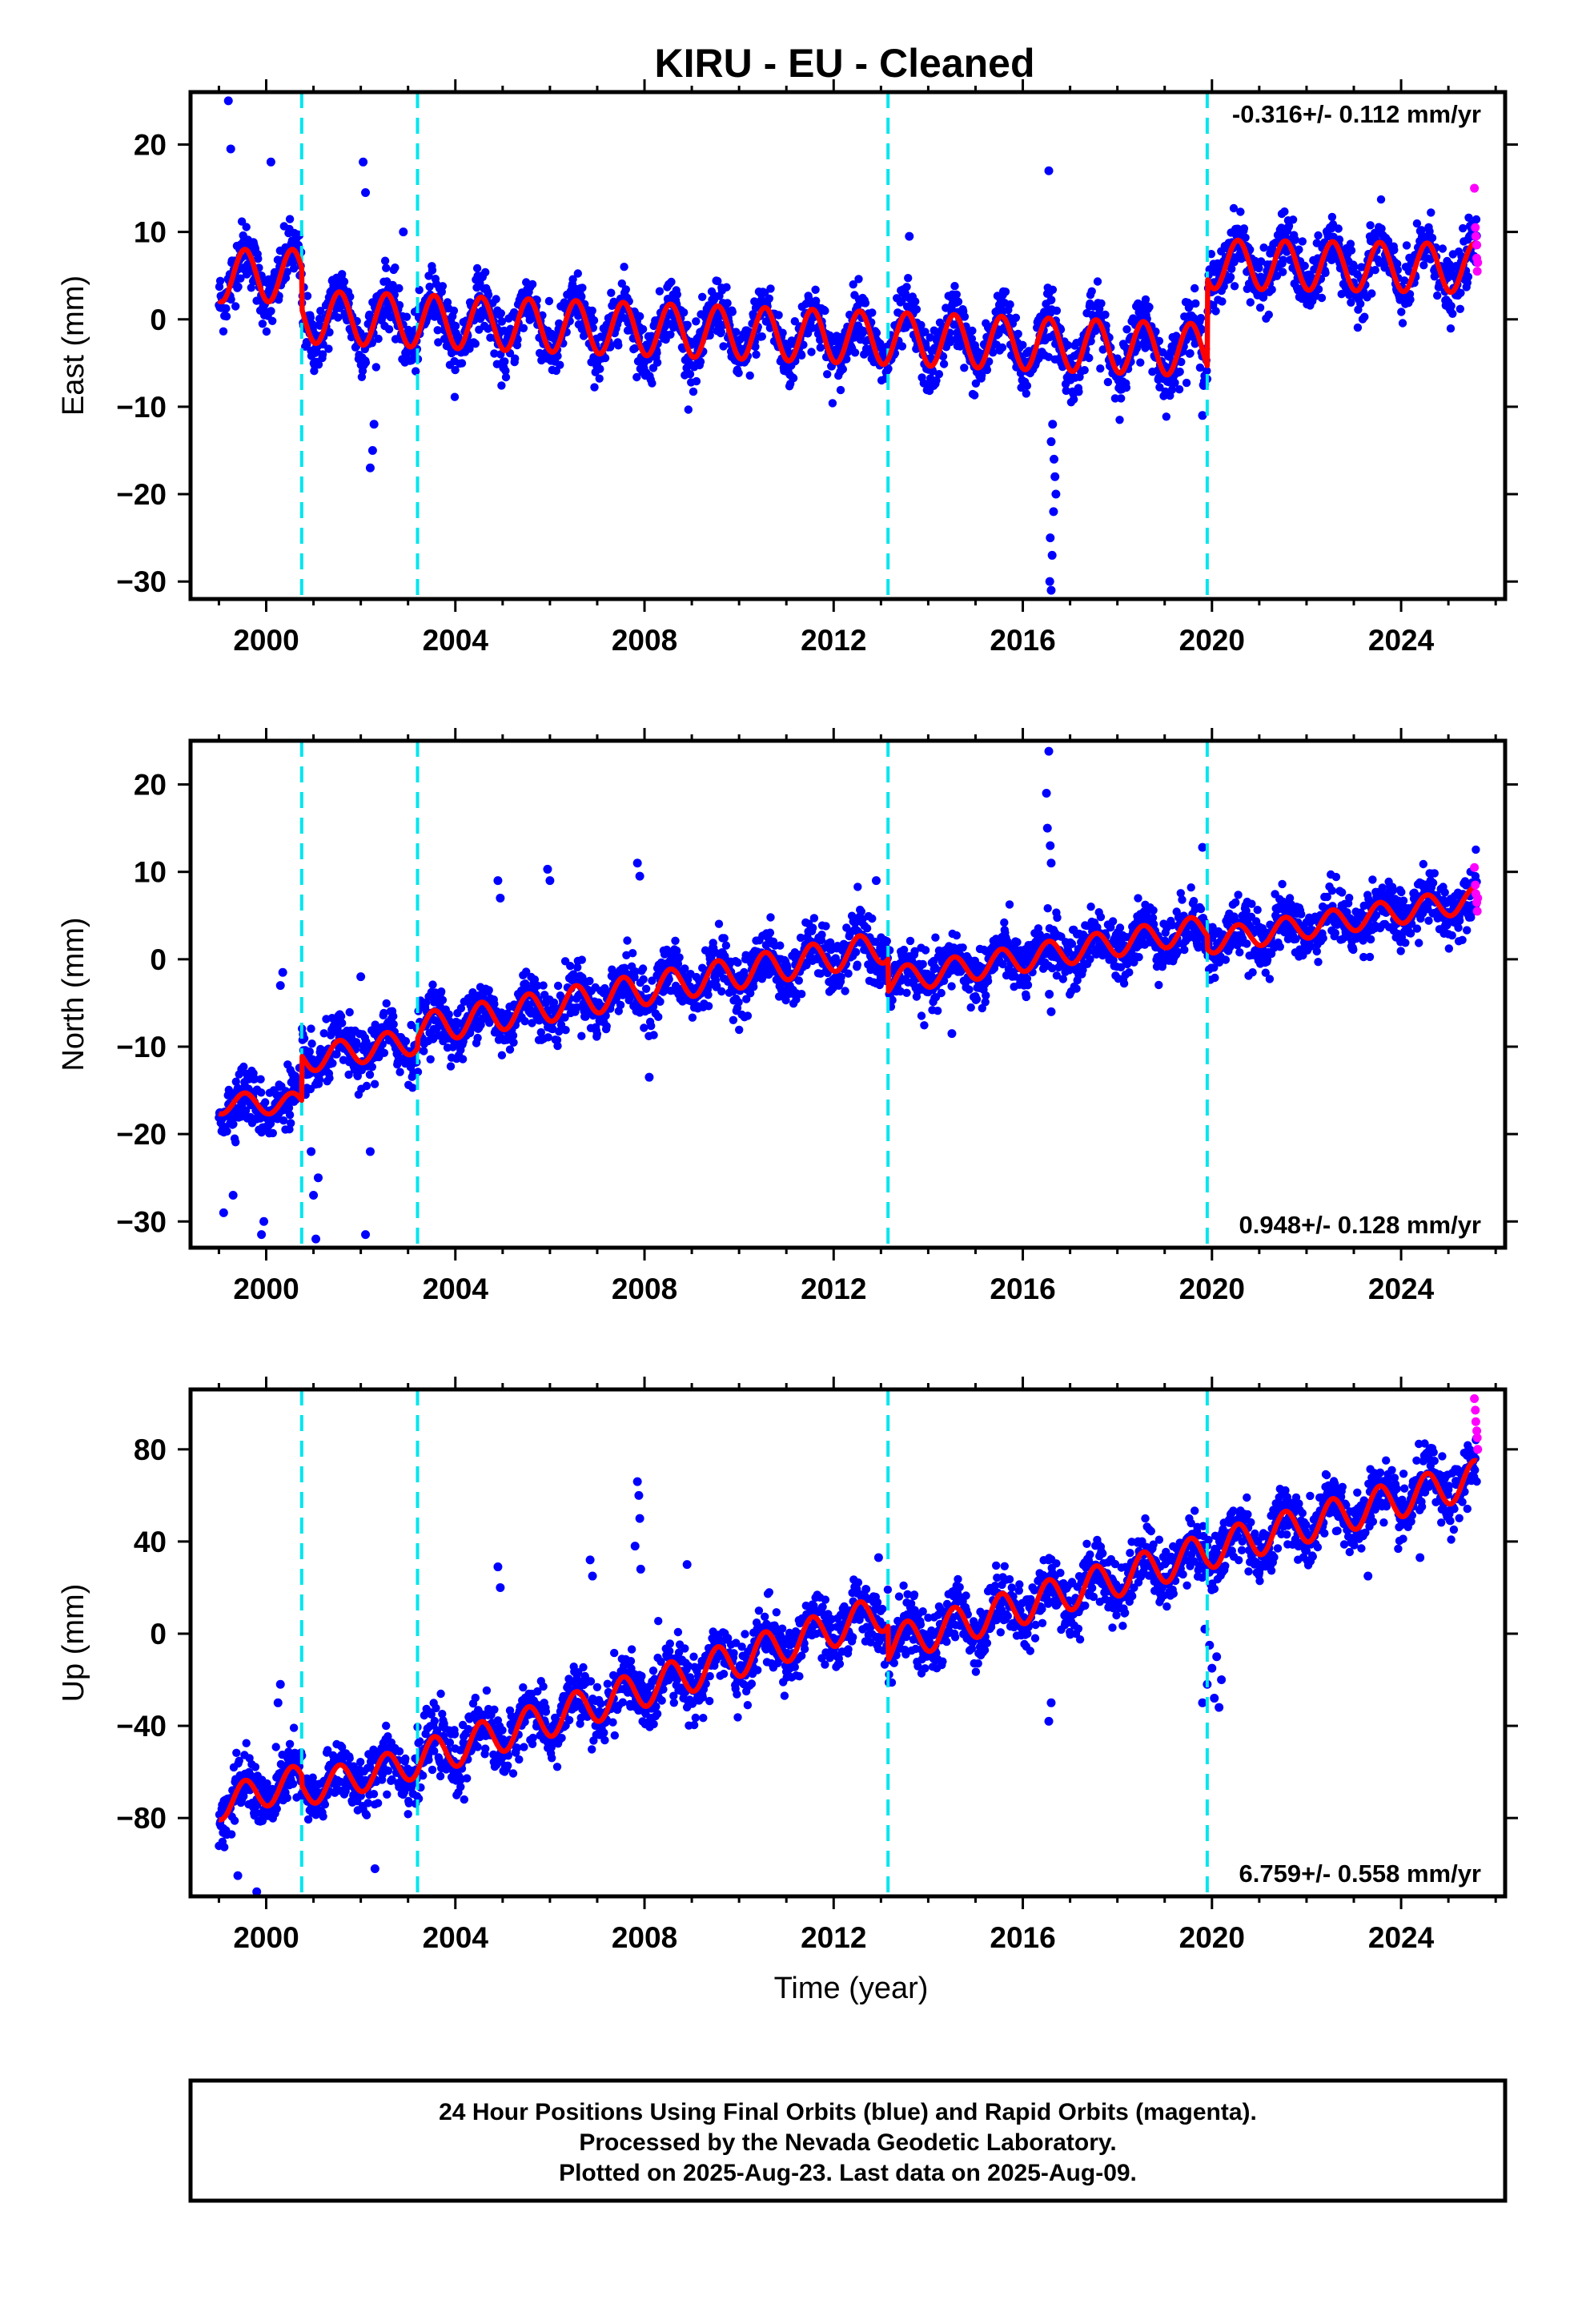  Describe the element at coordinates (1356, 114) in the screenshot. I see `velocity-rate-label: -0.316+/- 0.112 mm/yr` at that location.